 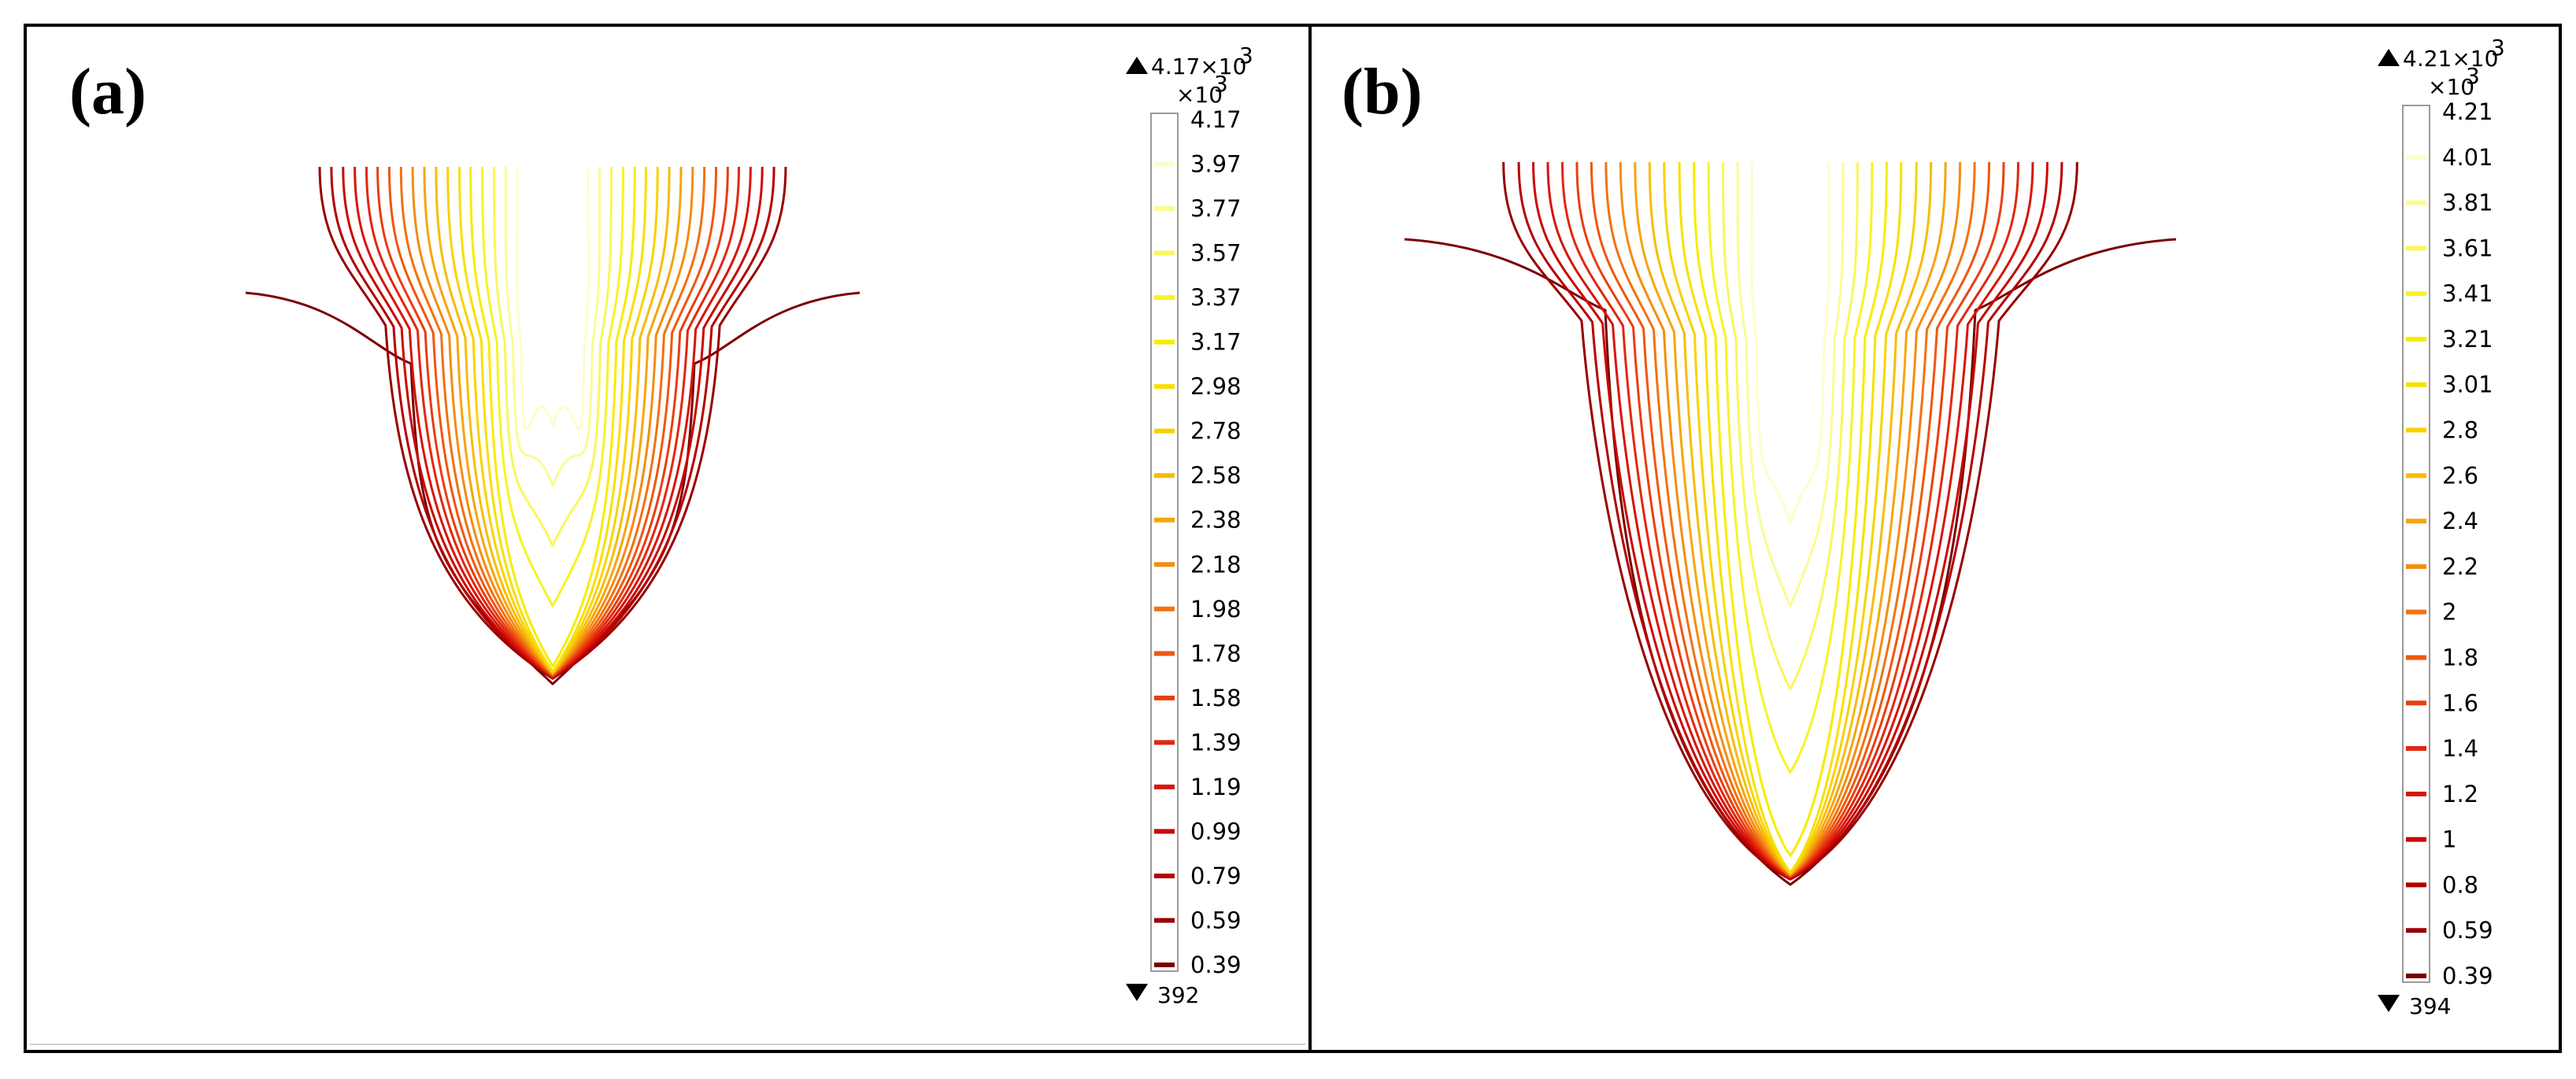 I want to click on legend-tick-label: 2.38, so click(x=1216, y=521).